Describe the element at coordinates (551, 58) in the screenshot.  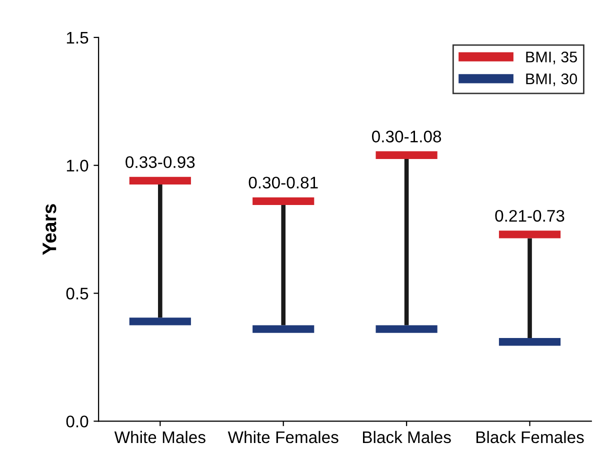
I see `legend-label: BMI, 35` at that location.